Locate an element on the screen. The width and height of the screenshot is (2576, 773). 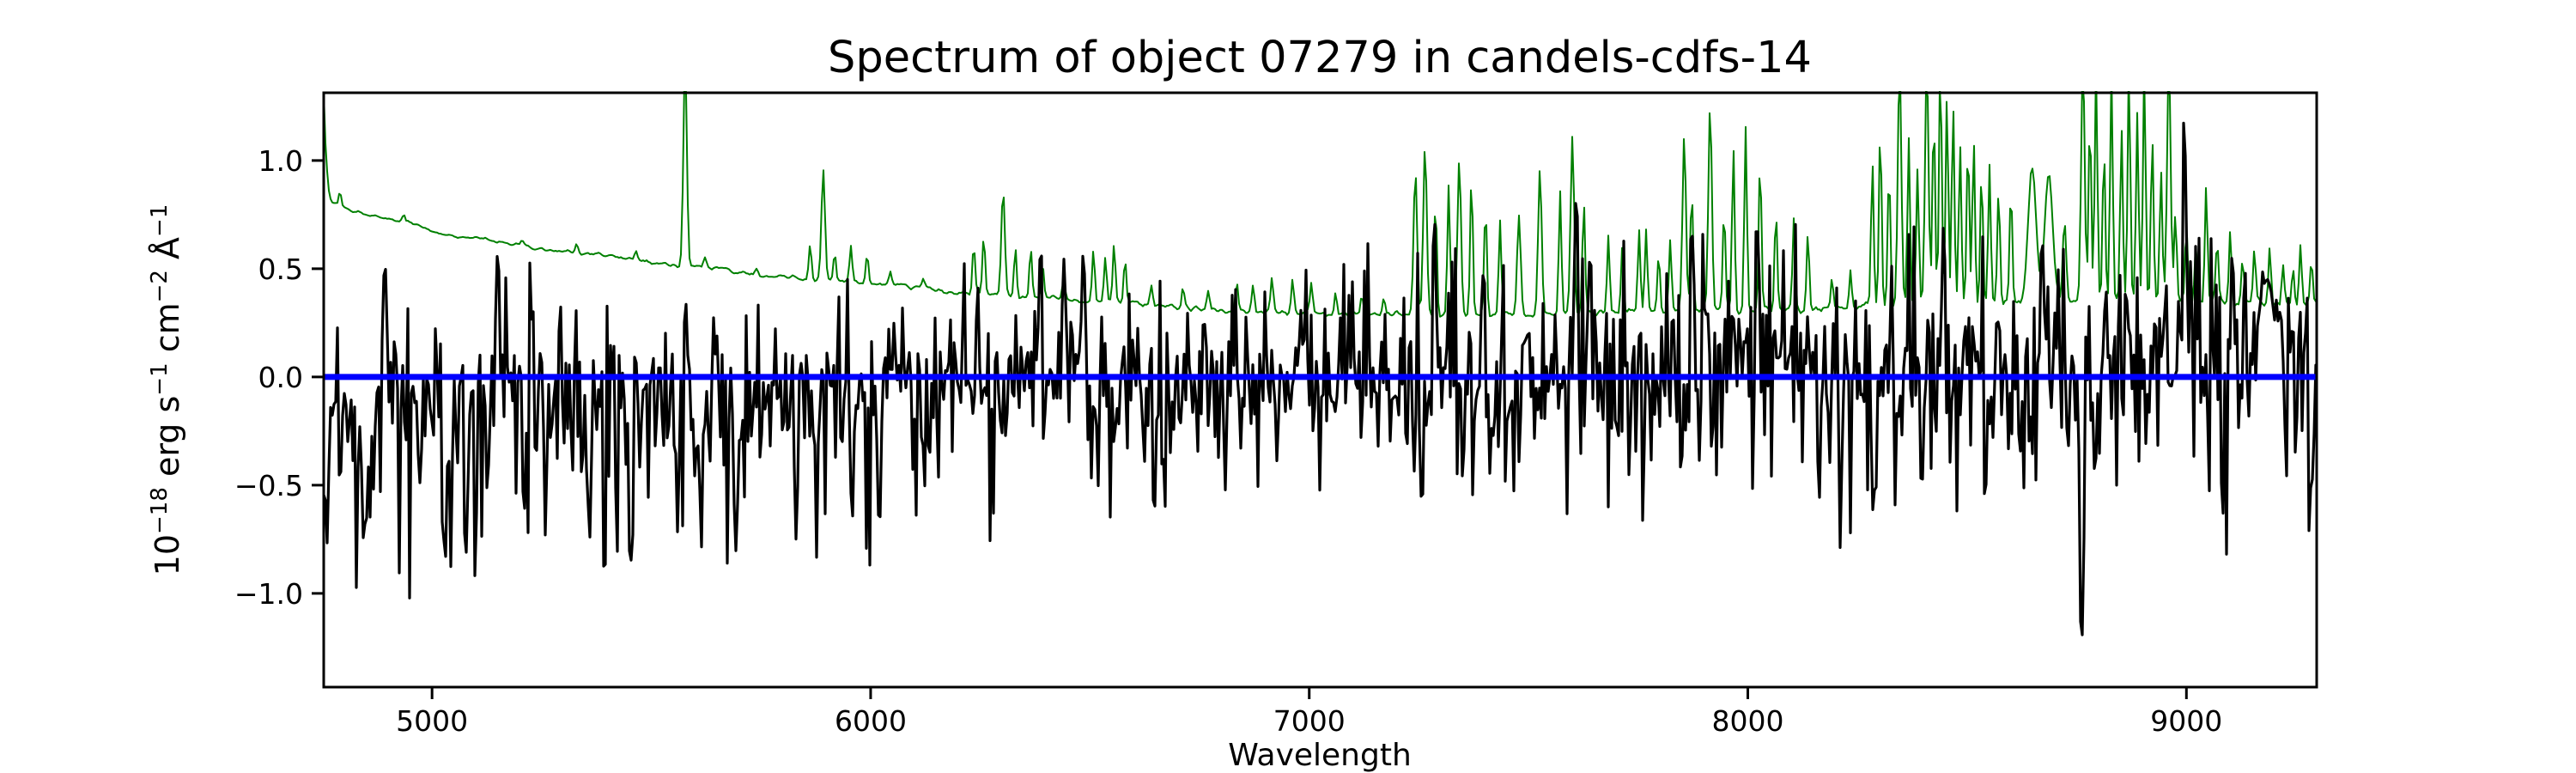
y-tick-label-−0.5: −0.5 is located at coordinates (269, 486).